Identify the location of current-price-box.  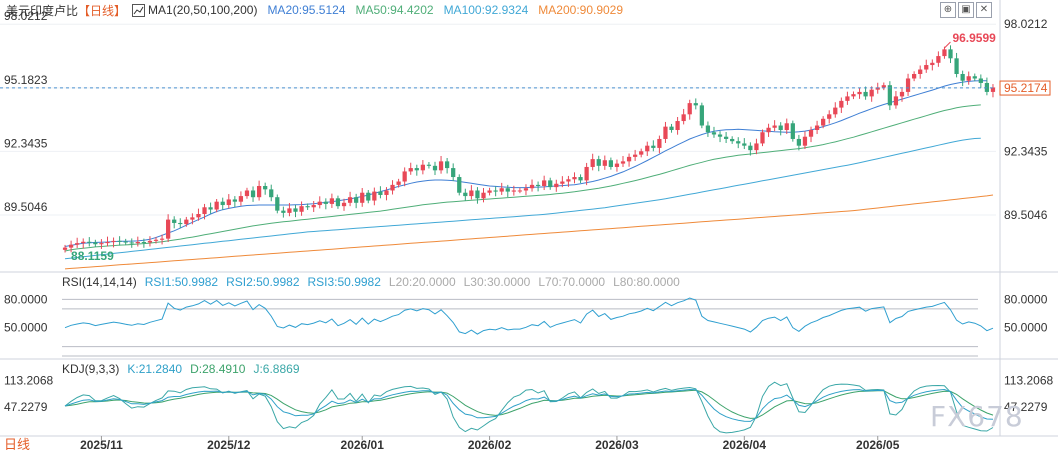
(1025, 88).